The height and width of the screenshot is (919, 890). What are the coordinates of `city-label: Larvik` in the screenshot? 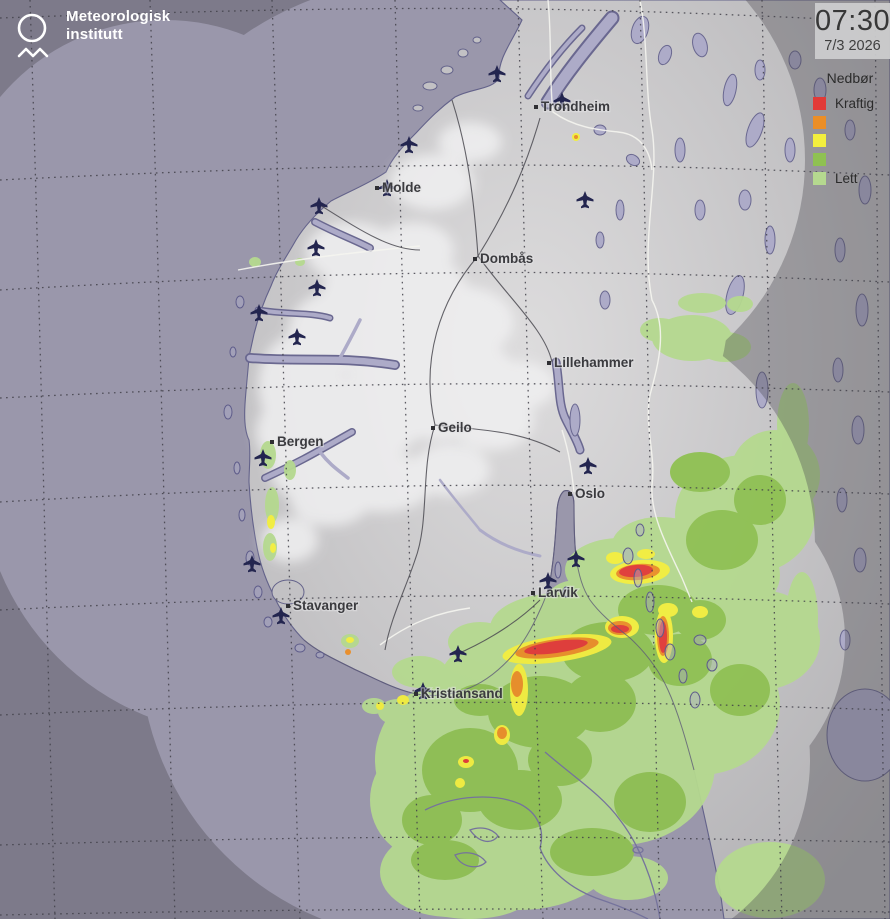 It's located at (558, 592).